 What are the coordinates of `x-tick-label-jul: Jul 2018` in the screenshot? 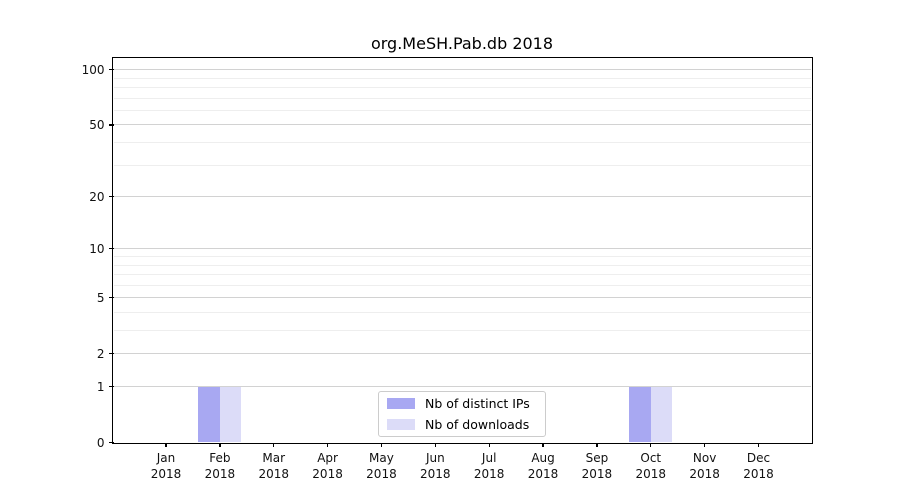 It's located at (489, 466).